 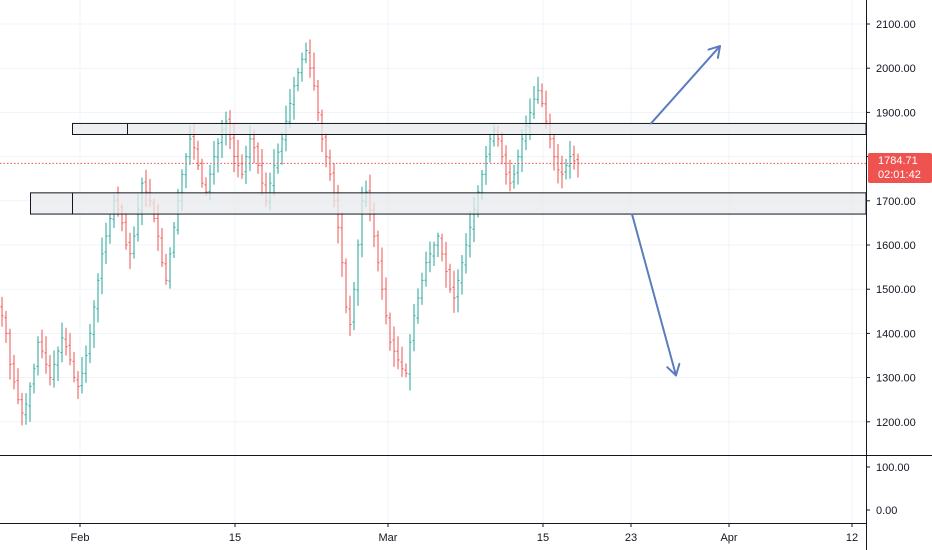 I want to click on price-tick-label: 1500.00, so click(x=896, y=290).